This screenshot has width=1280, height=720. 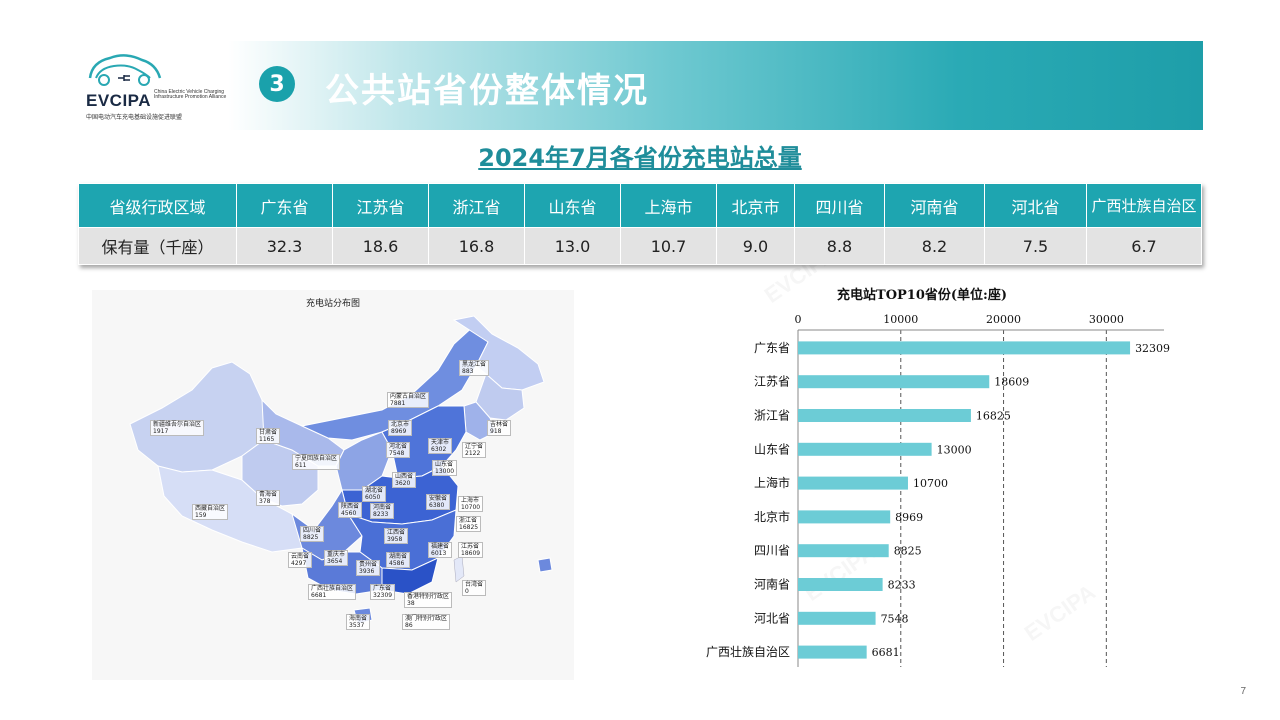 What do you see at coordinates (380, 205) in the screenshot?
I see `table-header-cell: 江苏省` at bounding box center [380, 205].